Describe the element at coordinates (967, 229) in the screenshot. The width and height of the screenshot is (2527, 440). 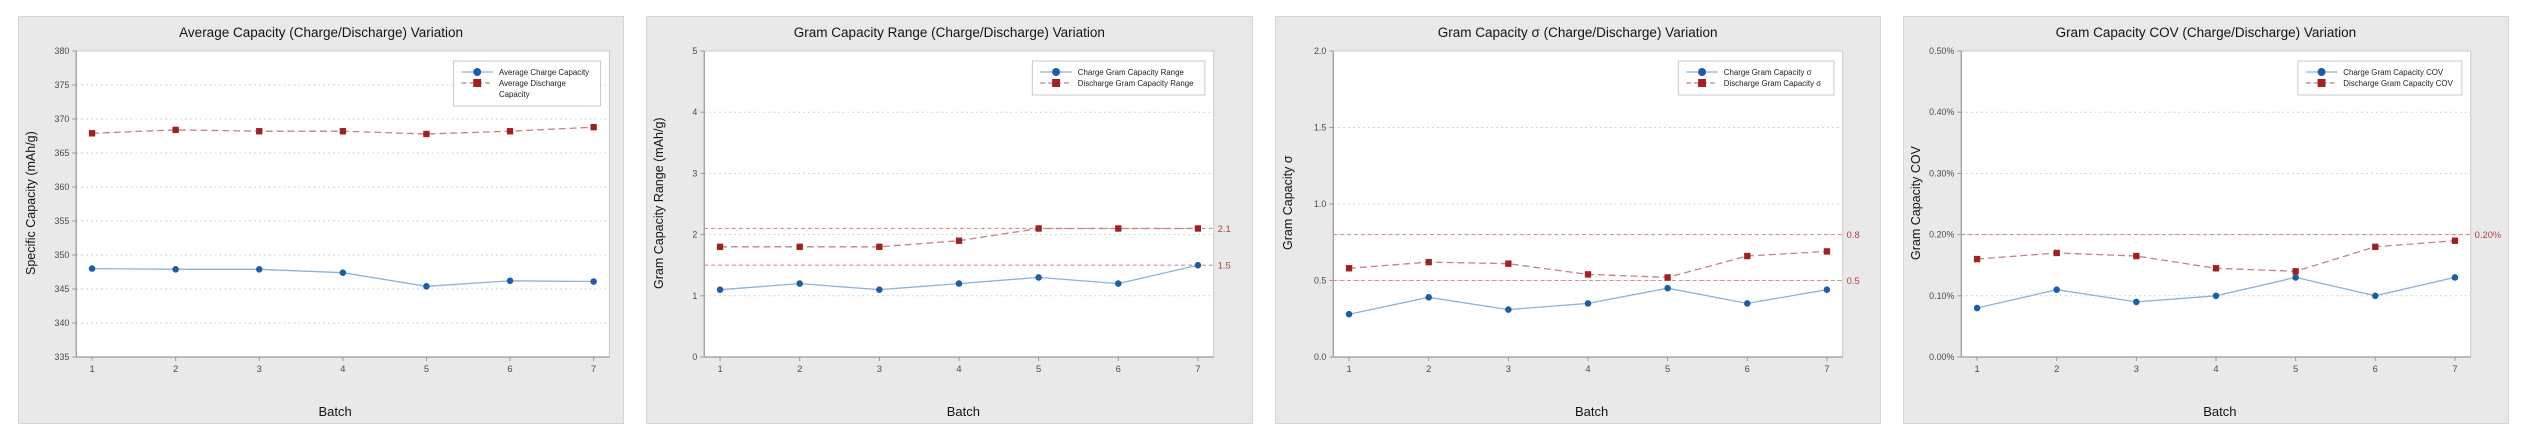
I see `reference-line: 2.1` at that location.